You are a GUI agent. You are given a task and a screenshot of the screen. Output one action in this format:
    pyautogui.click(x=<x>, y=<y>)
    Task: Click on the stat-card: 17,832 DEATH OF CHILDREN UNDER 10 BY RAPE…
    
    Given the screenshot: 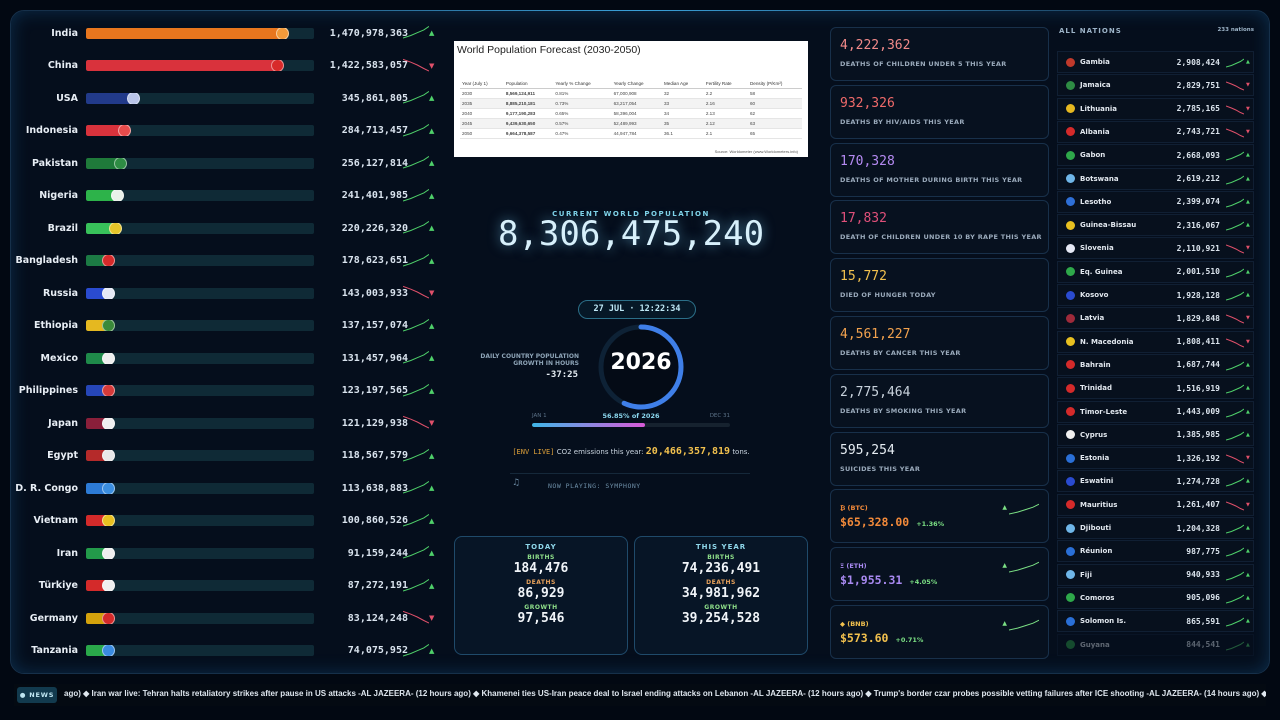 What is the action you would take?
    pyautogui.click(x=939, y=227)
    